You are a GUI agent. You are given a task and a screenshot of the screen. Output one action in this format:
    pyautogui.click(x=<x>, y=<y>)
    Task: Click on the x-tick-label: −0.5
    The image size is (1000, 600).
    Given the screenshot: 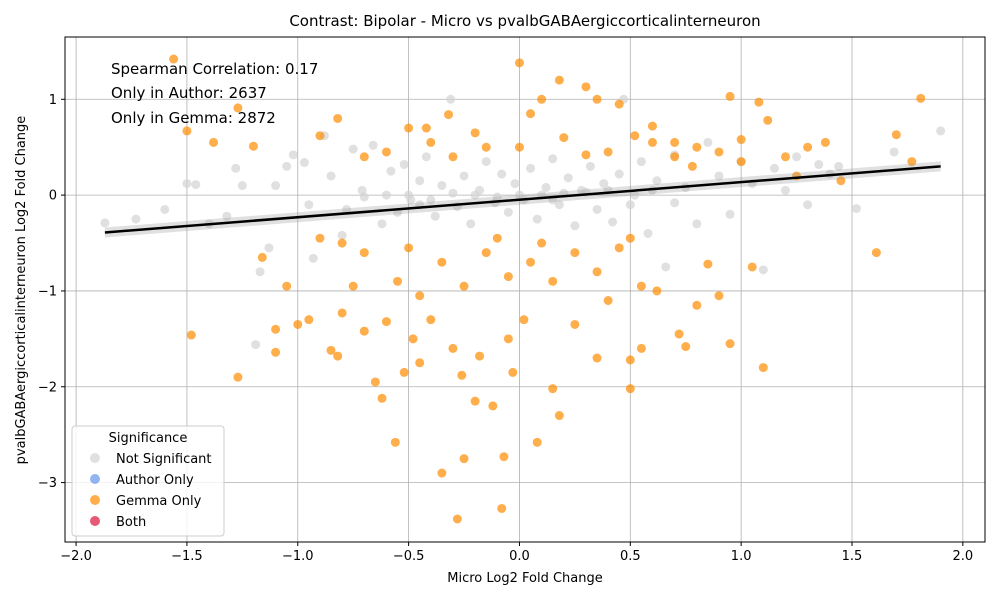 What is the action you would take?
    pyautogui.click(x=409, y=556)
    